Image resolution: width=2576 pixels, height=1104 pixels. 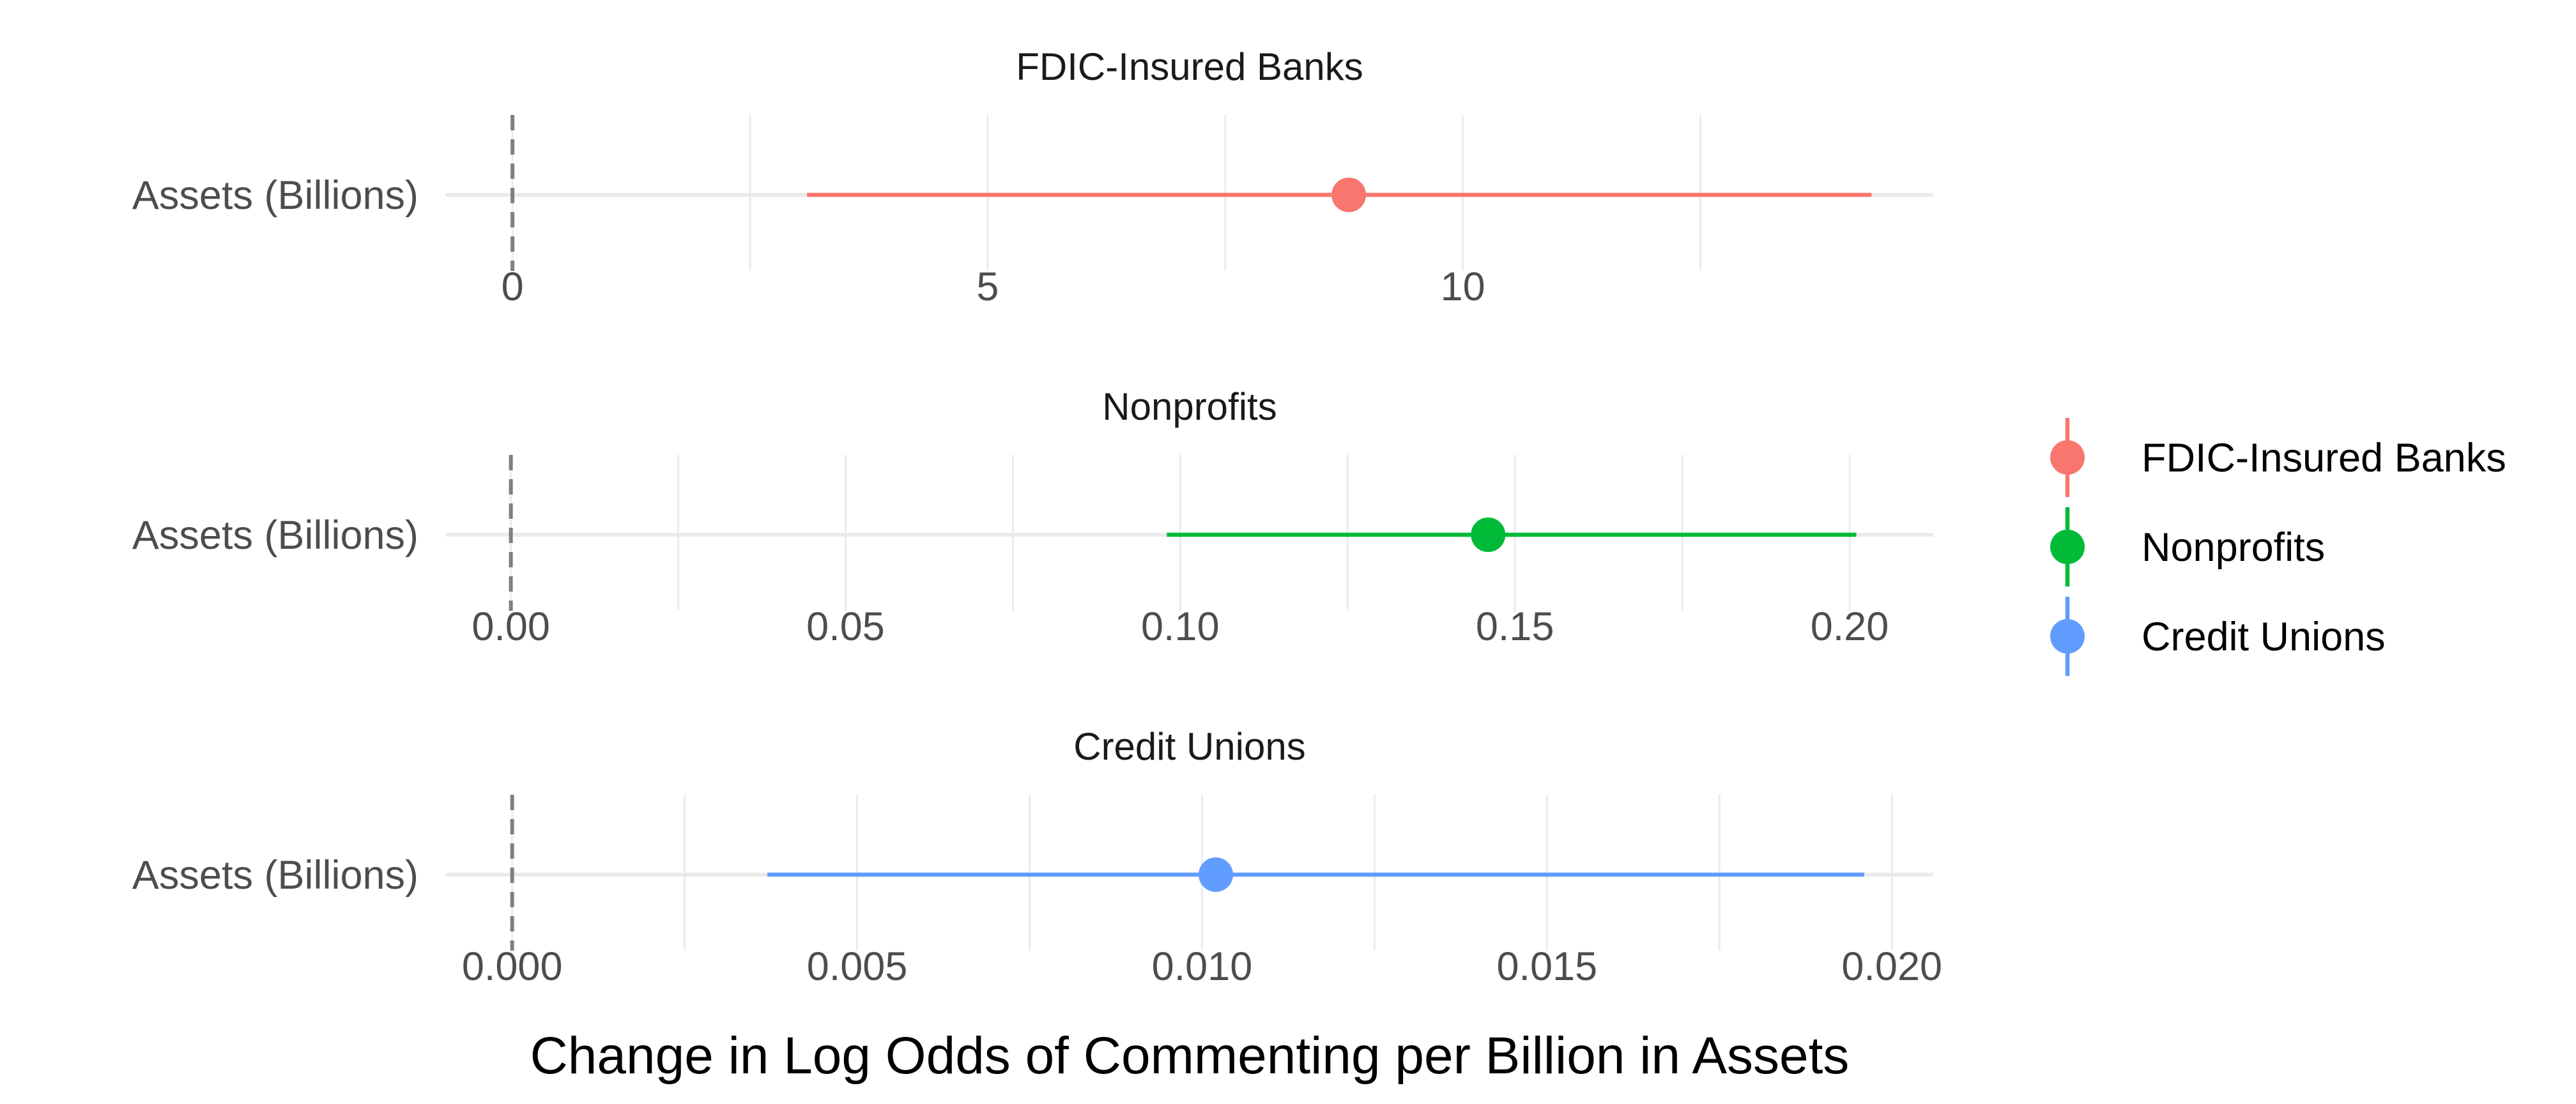 I want to click on tick-label: 0.010, so click(x=1202, y=966).